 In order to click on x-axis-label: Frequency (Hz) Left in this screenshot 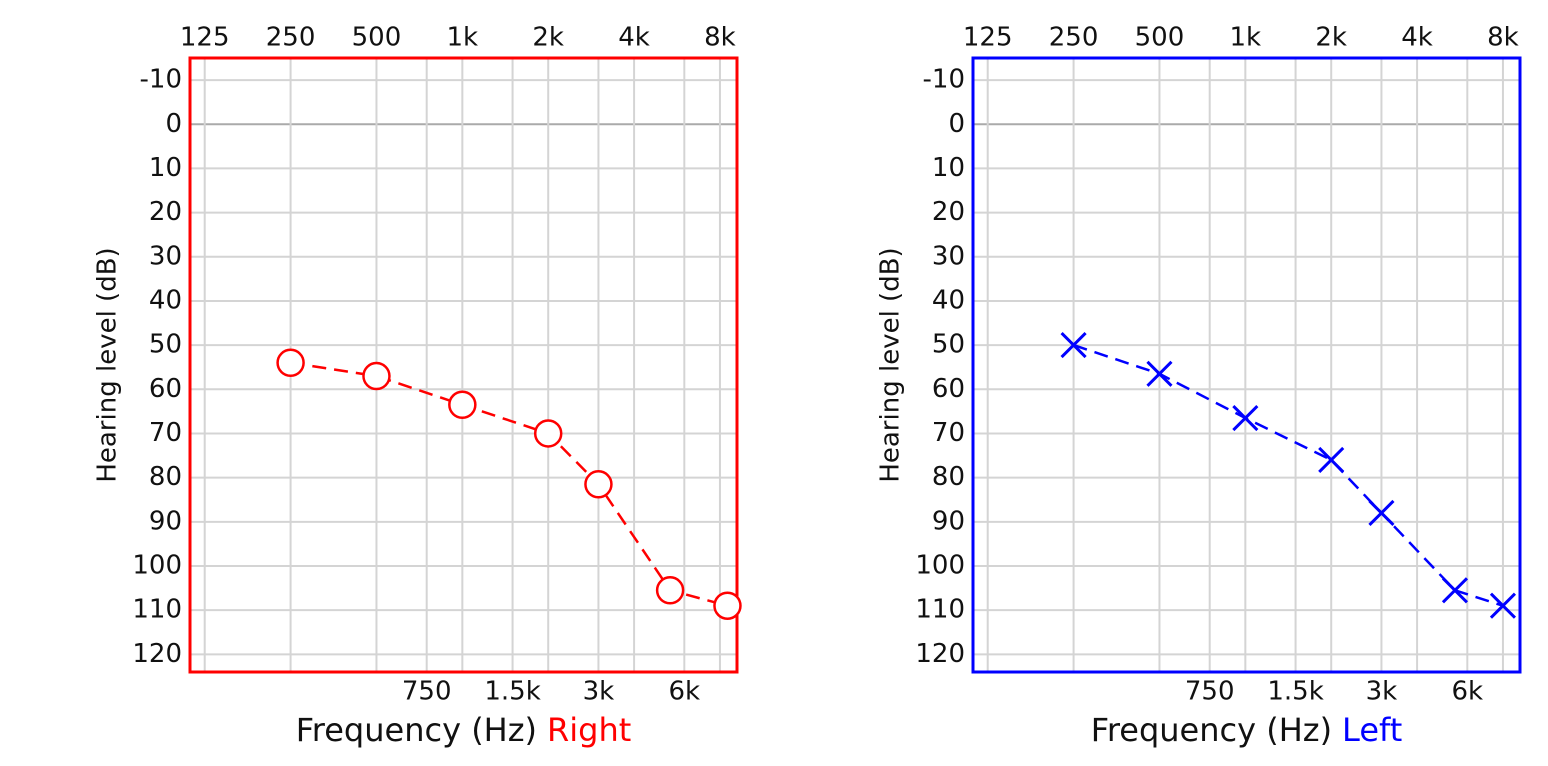, I will do `click(1247, 730)`.